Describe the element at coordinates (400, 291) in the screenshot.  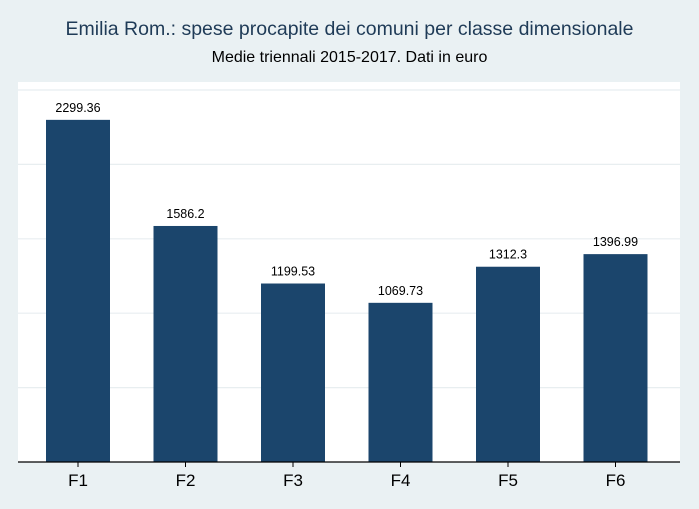
I see `bar-value-label: 1069.73` at that location.